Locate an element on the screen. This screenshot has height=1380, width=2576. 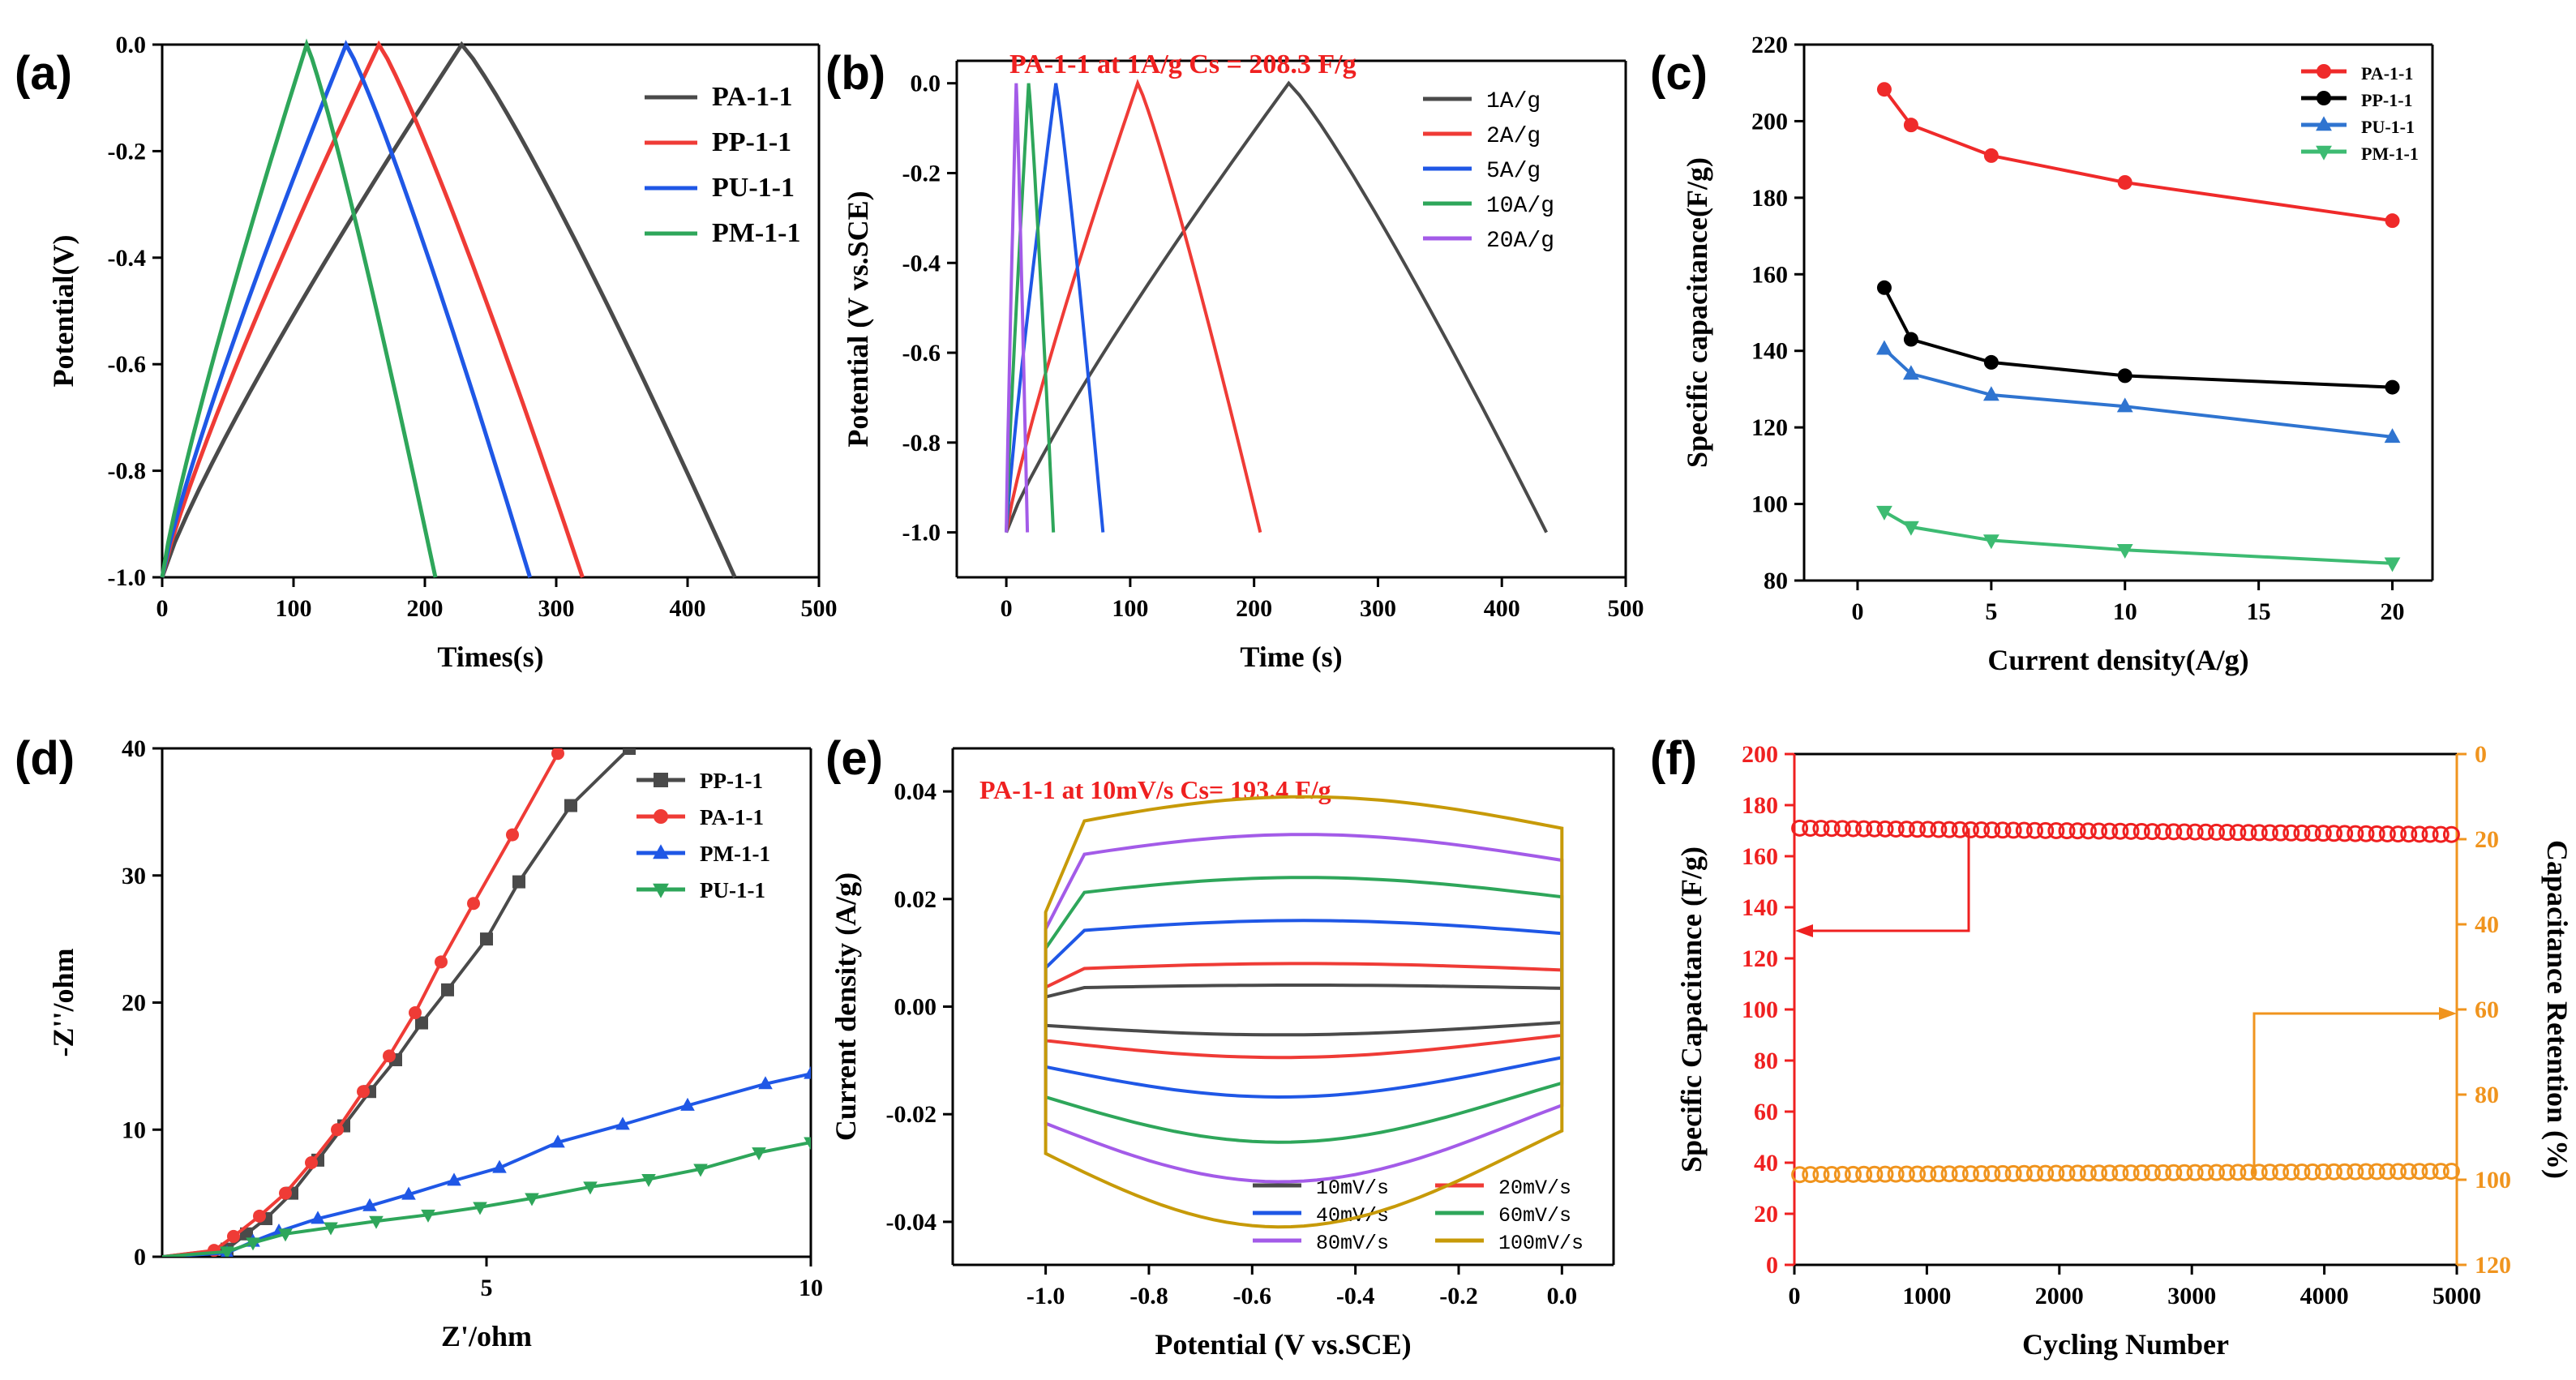
y-tick-label: 20 is located at coordinates (134, 1004).